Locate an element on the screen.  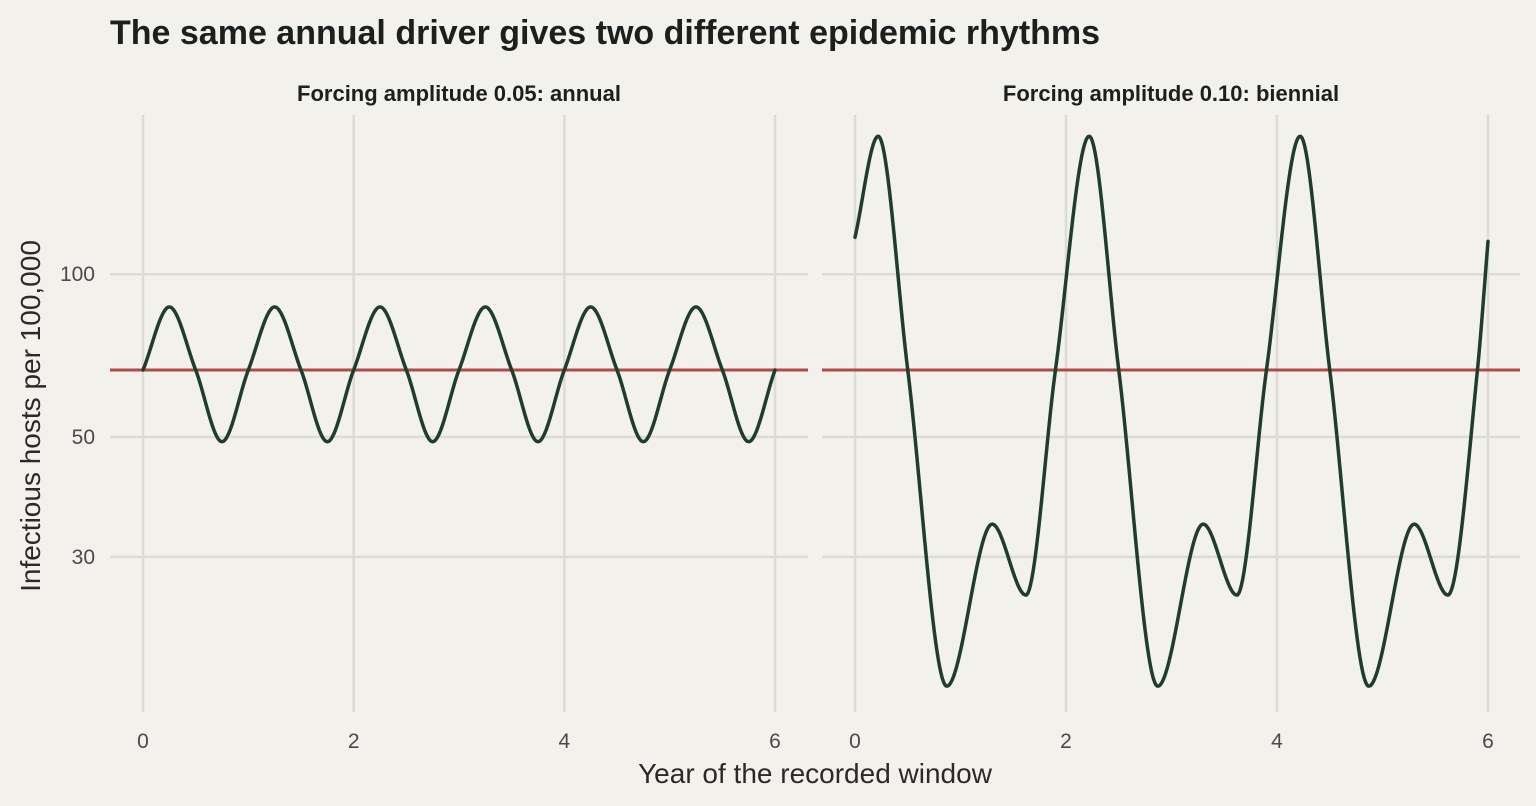
y-tick-label: 100 is located at coordinates (77, 274).